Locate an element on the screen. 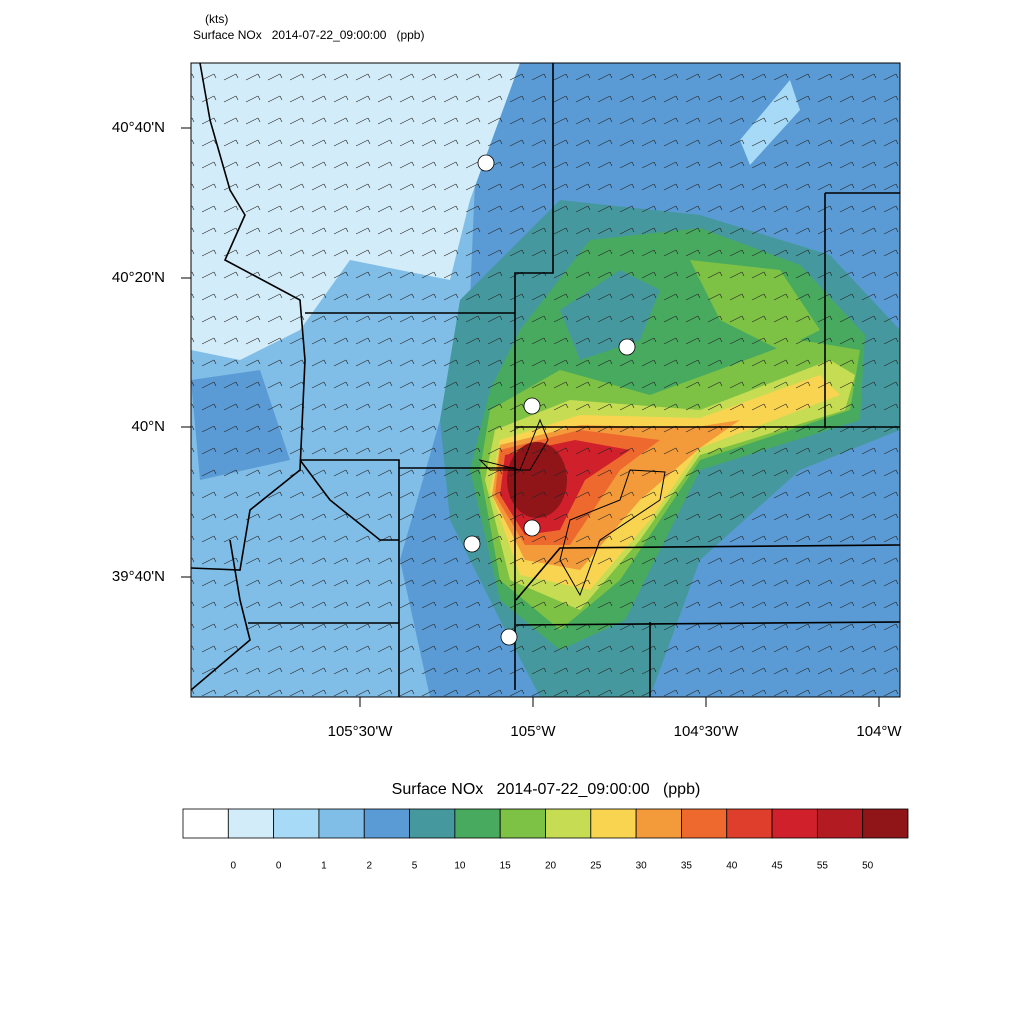 The image size is (1024, 1029). lon-label: 105°W is located at coordinates (533, 731).